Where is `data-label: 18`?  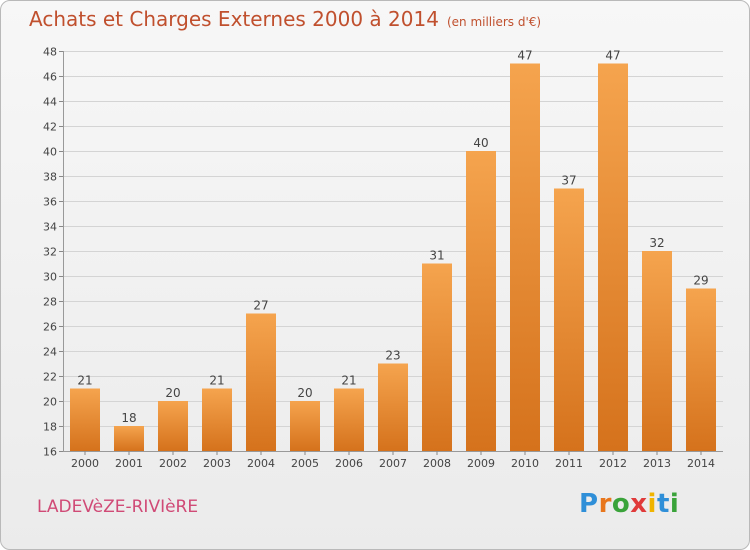 data-label: 18 is located at coordinates (128, 418).